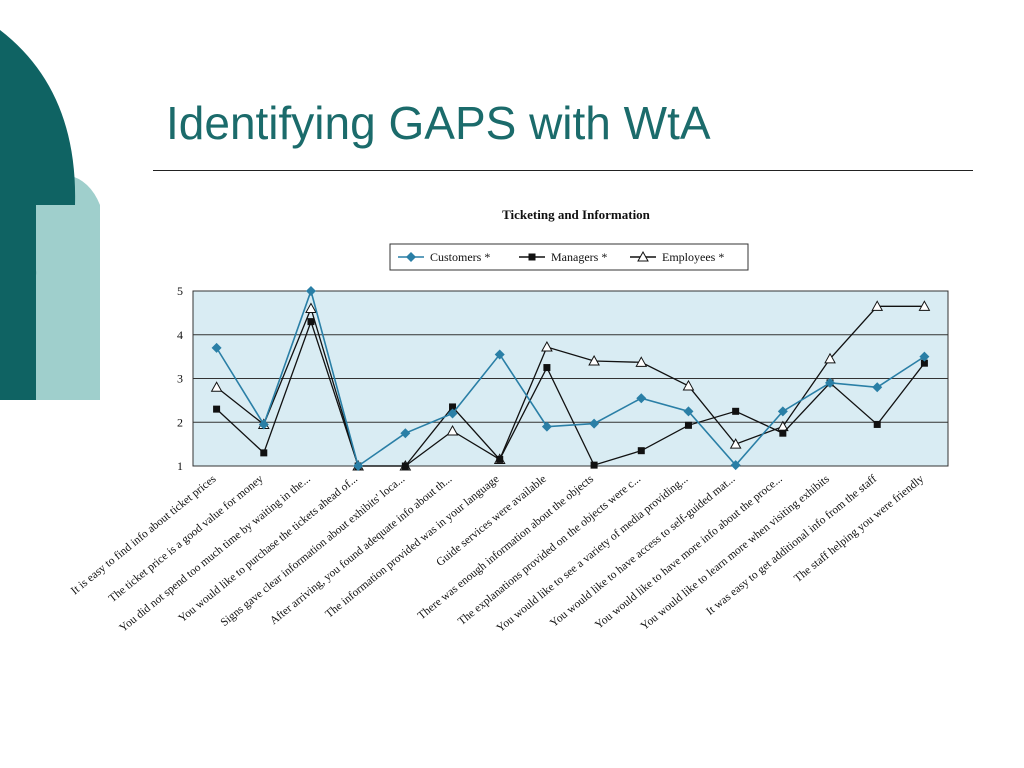 The width and height of the screenshot is (1024, 768). I want to click on chart-legend: Customers * Managers * Employees *, so click(569, 257).